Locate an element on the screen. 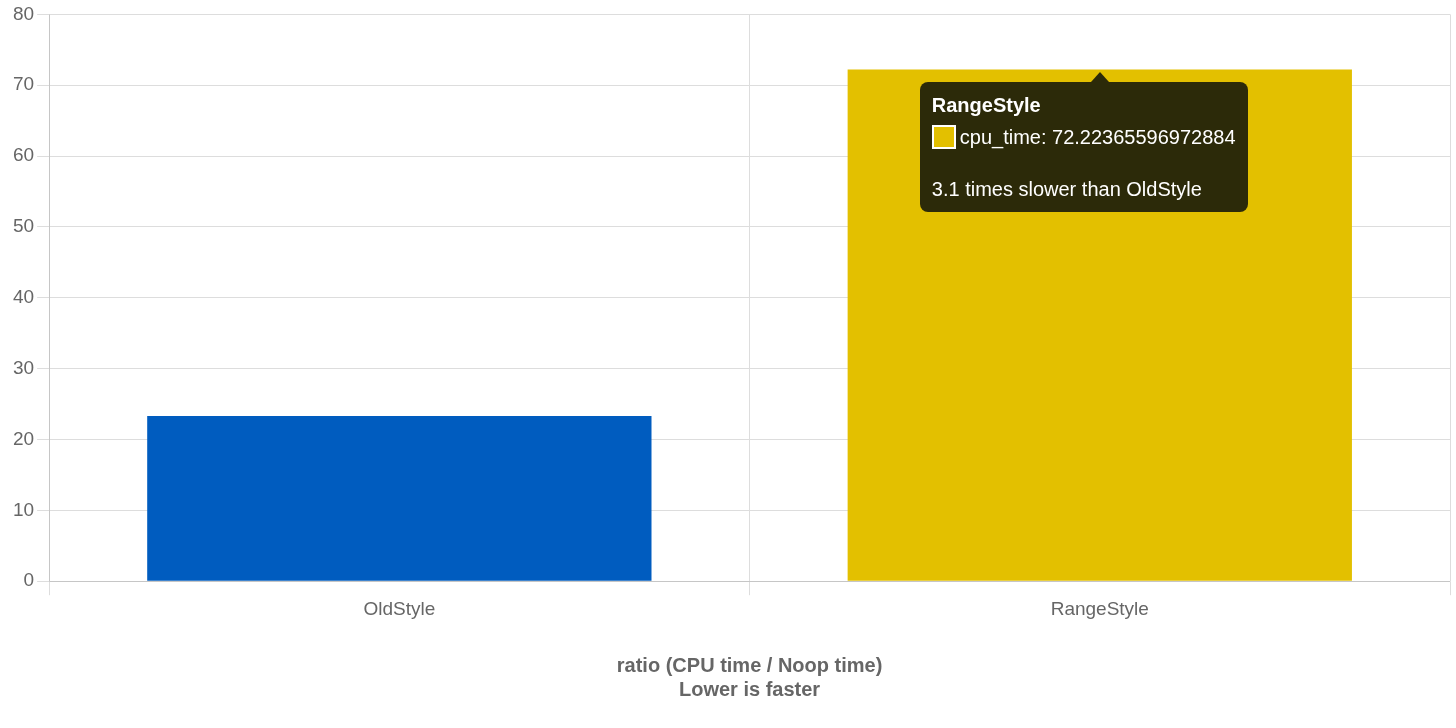  x-axis-title: ratio (CPU time / Noop time) Lower is faster is located at coordinates (749, 676).